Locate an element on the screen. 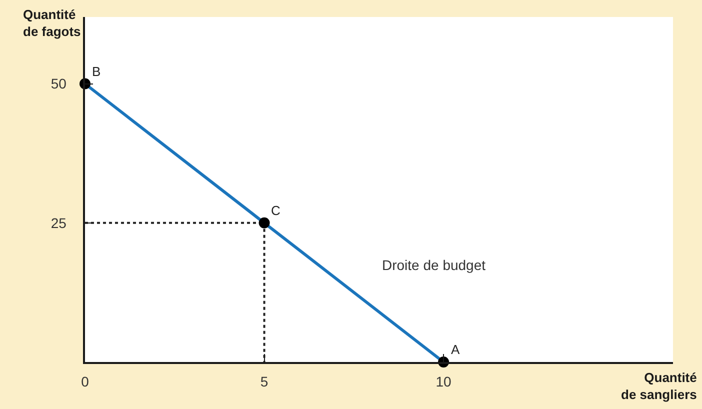 This screenshot has width=702, height=409. text: Droite de budget is located at coordinates (434, 265).